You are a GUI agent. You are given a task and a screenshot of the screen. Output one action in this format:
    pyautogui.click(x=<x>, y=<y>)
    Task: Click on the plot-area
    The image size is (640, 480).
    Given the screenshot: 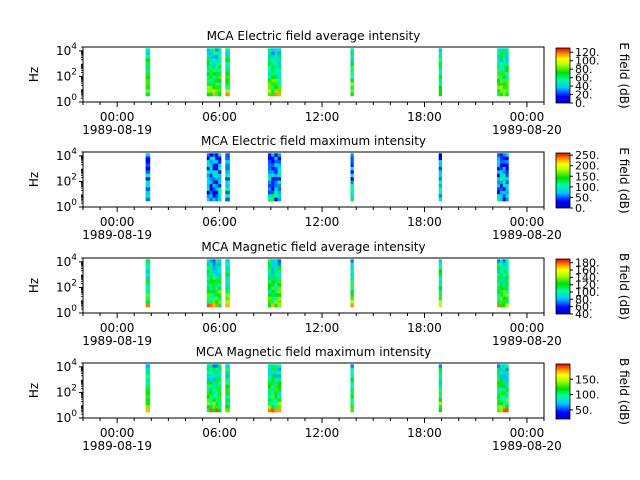 What is the action you would take?
    pyautogui.click(x=313, y=179)
    